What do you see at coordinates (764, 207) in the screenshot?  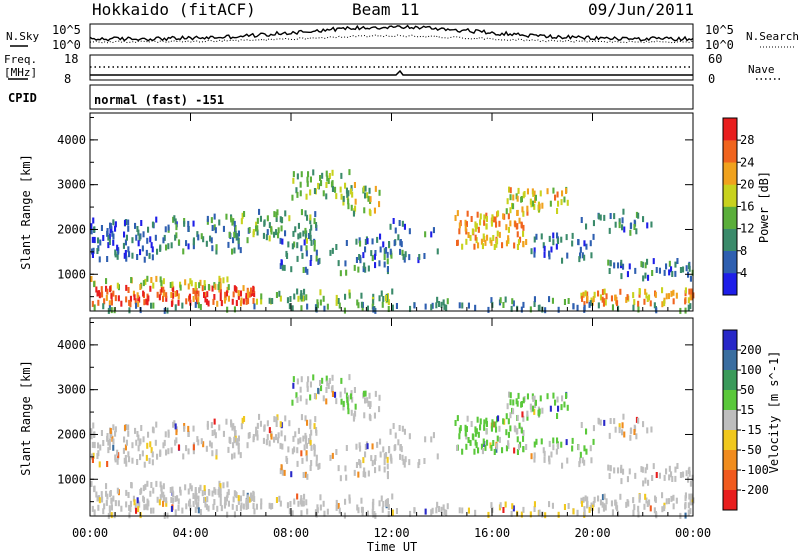 I see `power-colorbar-label: Power [dB]` at bounding box center [764, 207].